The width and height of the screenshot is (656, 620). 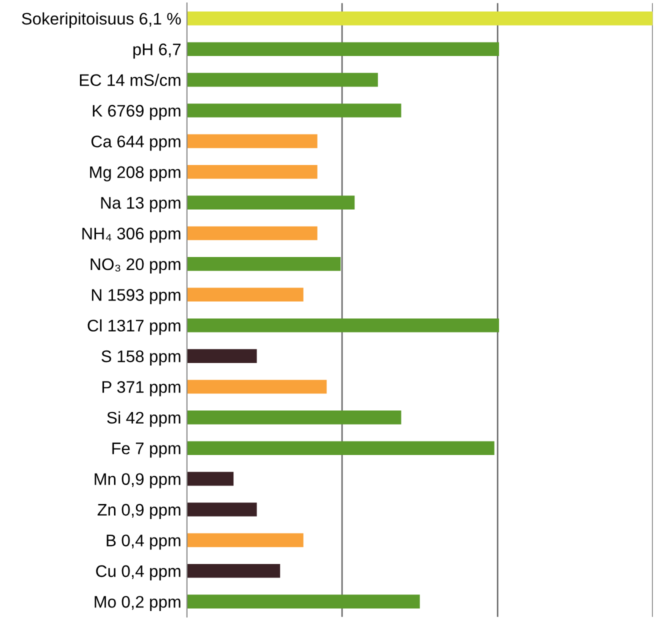 What do you see at coordinates (101, 20) in the screenshot?
I see `y-tick-label: Sokeripitoisuus 6,1 %` at bounding box center [101, 20].